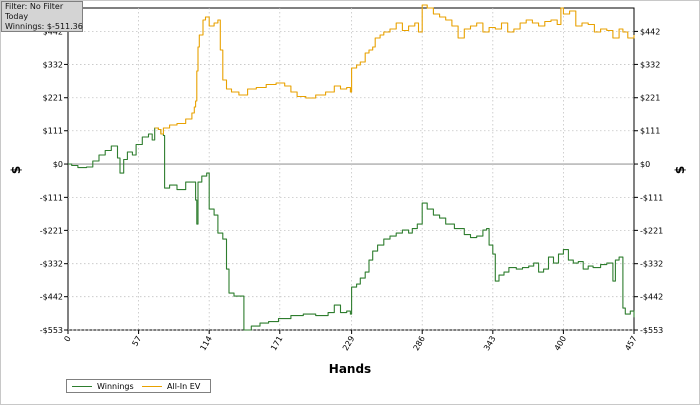  What do you see at coordinates (350, 369) in the screenshot?
I see `x-axis-title: Hands` at bounding box center [350, 369].